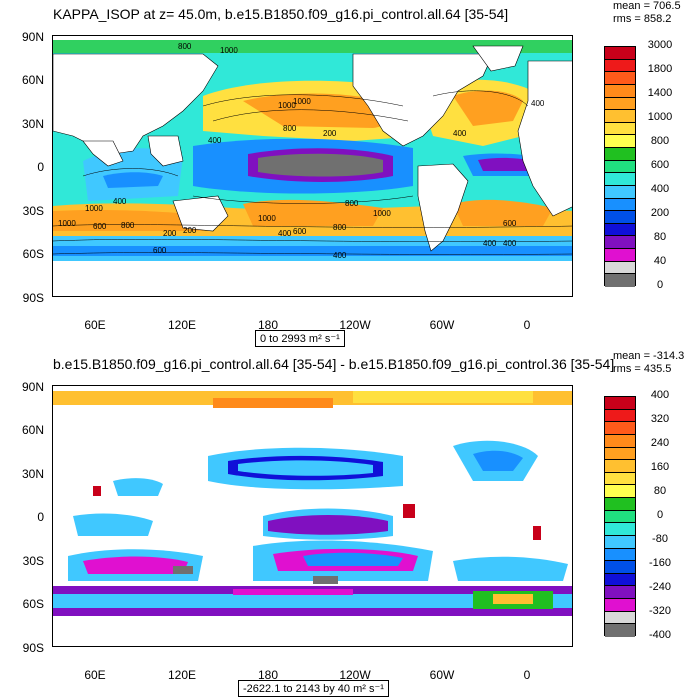 The height and width of the screenshot is (700, 700). I want to click on colorbar-label: -320, so click(660, 611).